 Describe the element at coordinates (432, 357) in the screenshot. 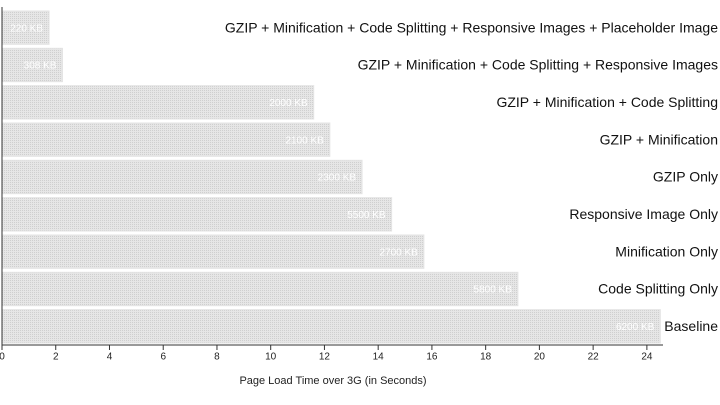

I see `x-tick-label: 16` at that location.